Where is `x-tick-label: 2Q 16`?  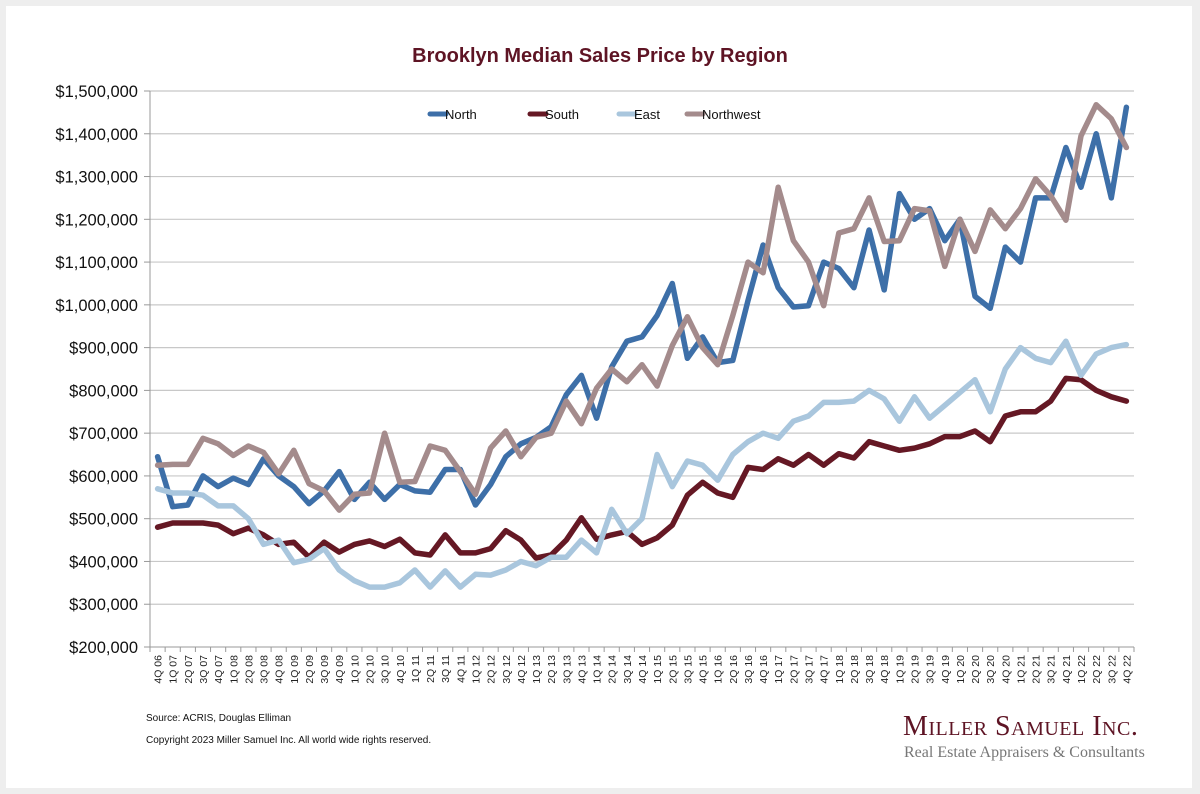
x-tick-label: 2Q 16 is located at coordinates (734, 669).